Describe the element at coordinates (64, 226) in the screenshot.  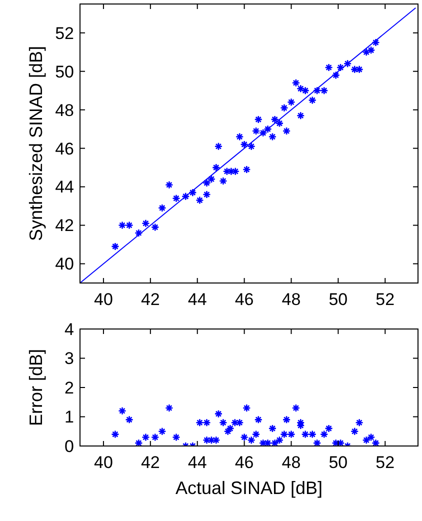
I see `y-tick-label: 42` at that location.